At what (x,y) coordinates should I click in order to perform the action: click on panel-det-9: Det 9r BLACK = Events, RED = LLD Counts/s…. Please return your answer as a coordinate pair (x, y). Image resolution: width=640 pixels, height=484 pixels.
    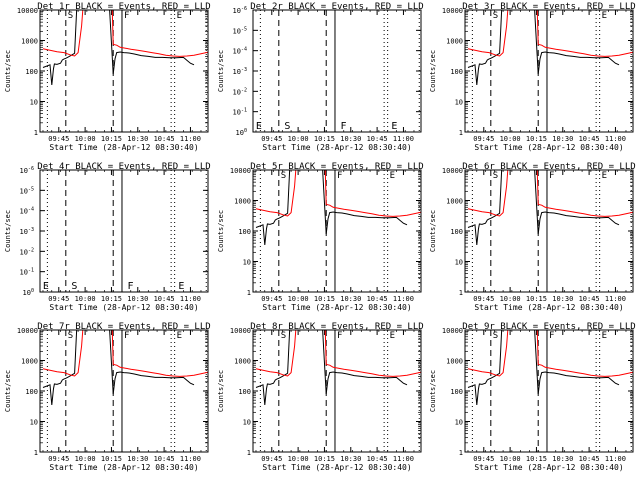
    Looking at the image, I should click on (532, 397).